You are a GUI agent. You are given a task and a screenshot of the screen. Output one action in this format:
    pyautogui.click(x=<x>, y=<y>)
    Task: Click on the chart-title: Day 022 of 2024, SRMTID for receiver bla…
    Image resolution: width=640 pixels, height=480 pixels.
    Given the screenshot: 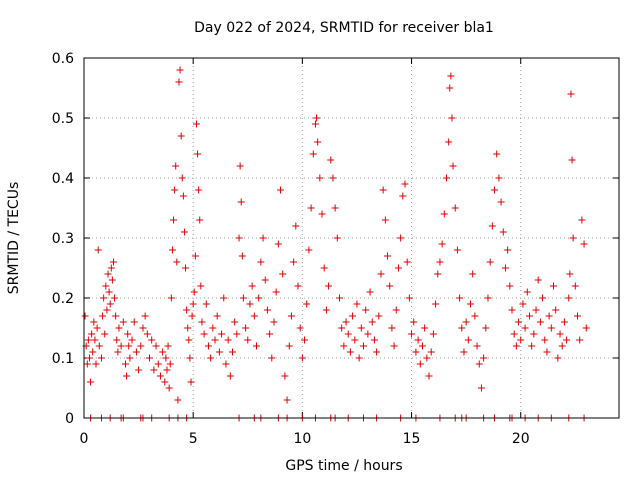 What is the action you would take?
    pyautogui.click(x=344, y=28)
    